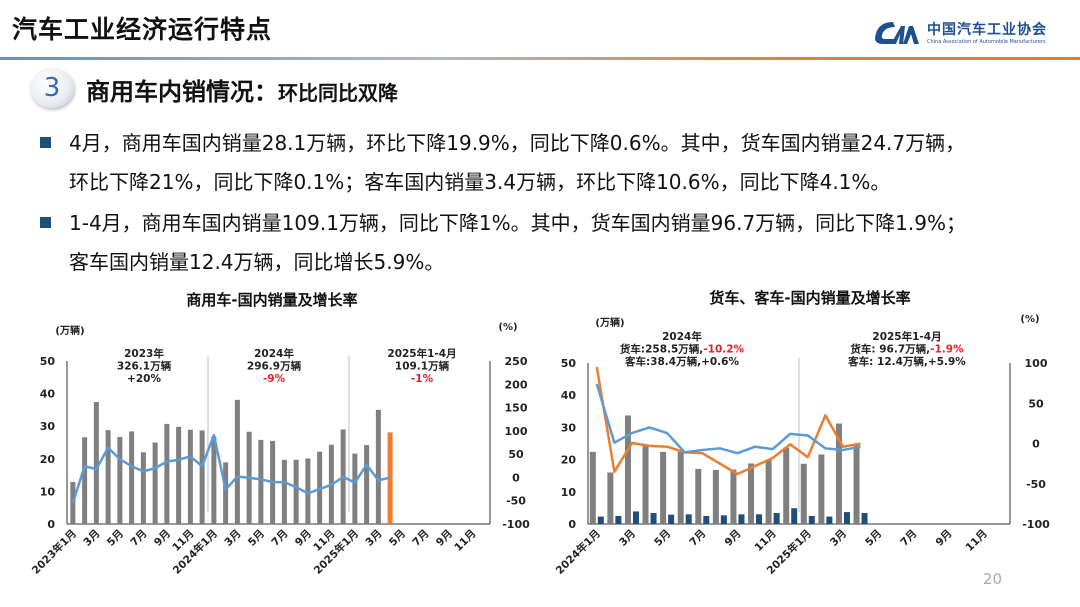 The width and height of the screenshot is (1080, 607). Describe the element at coordinates (274, 379) in the screenshot. I see `annotation-line: -9%` at that location.